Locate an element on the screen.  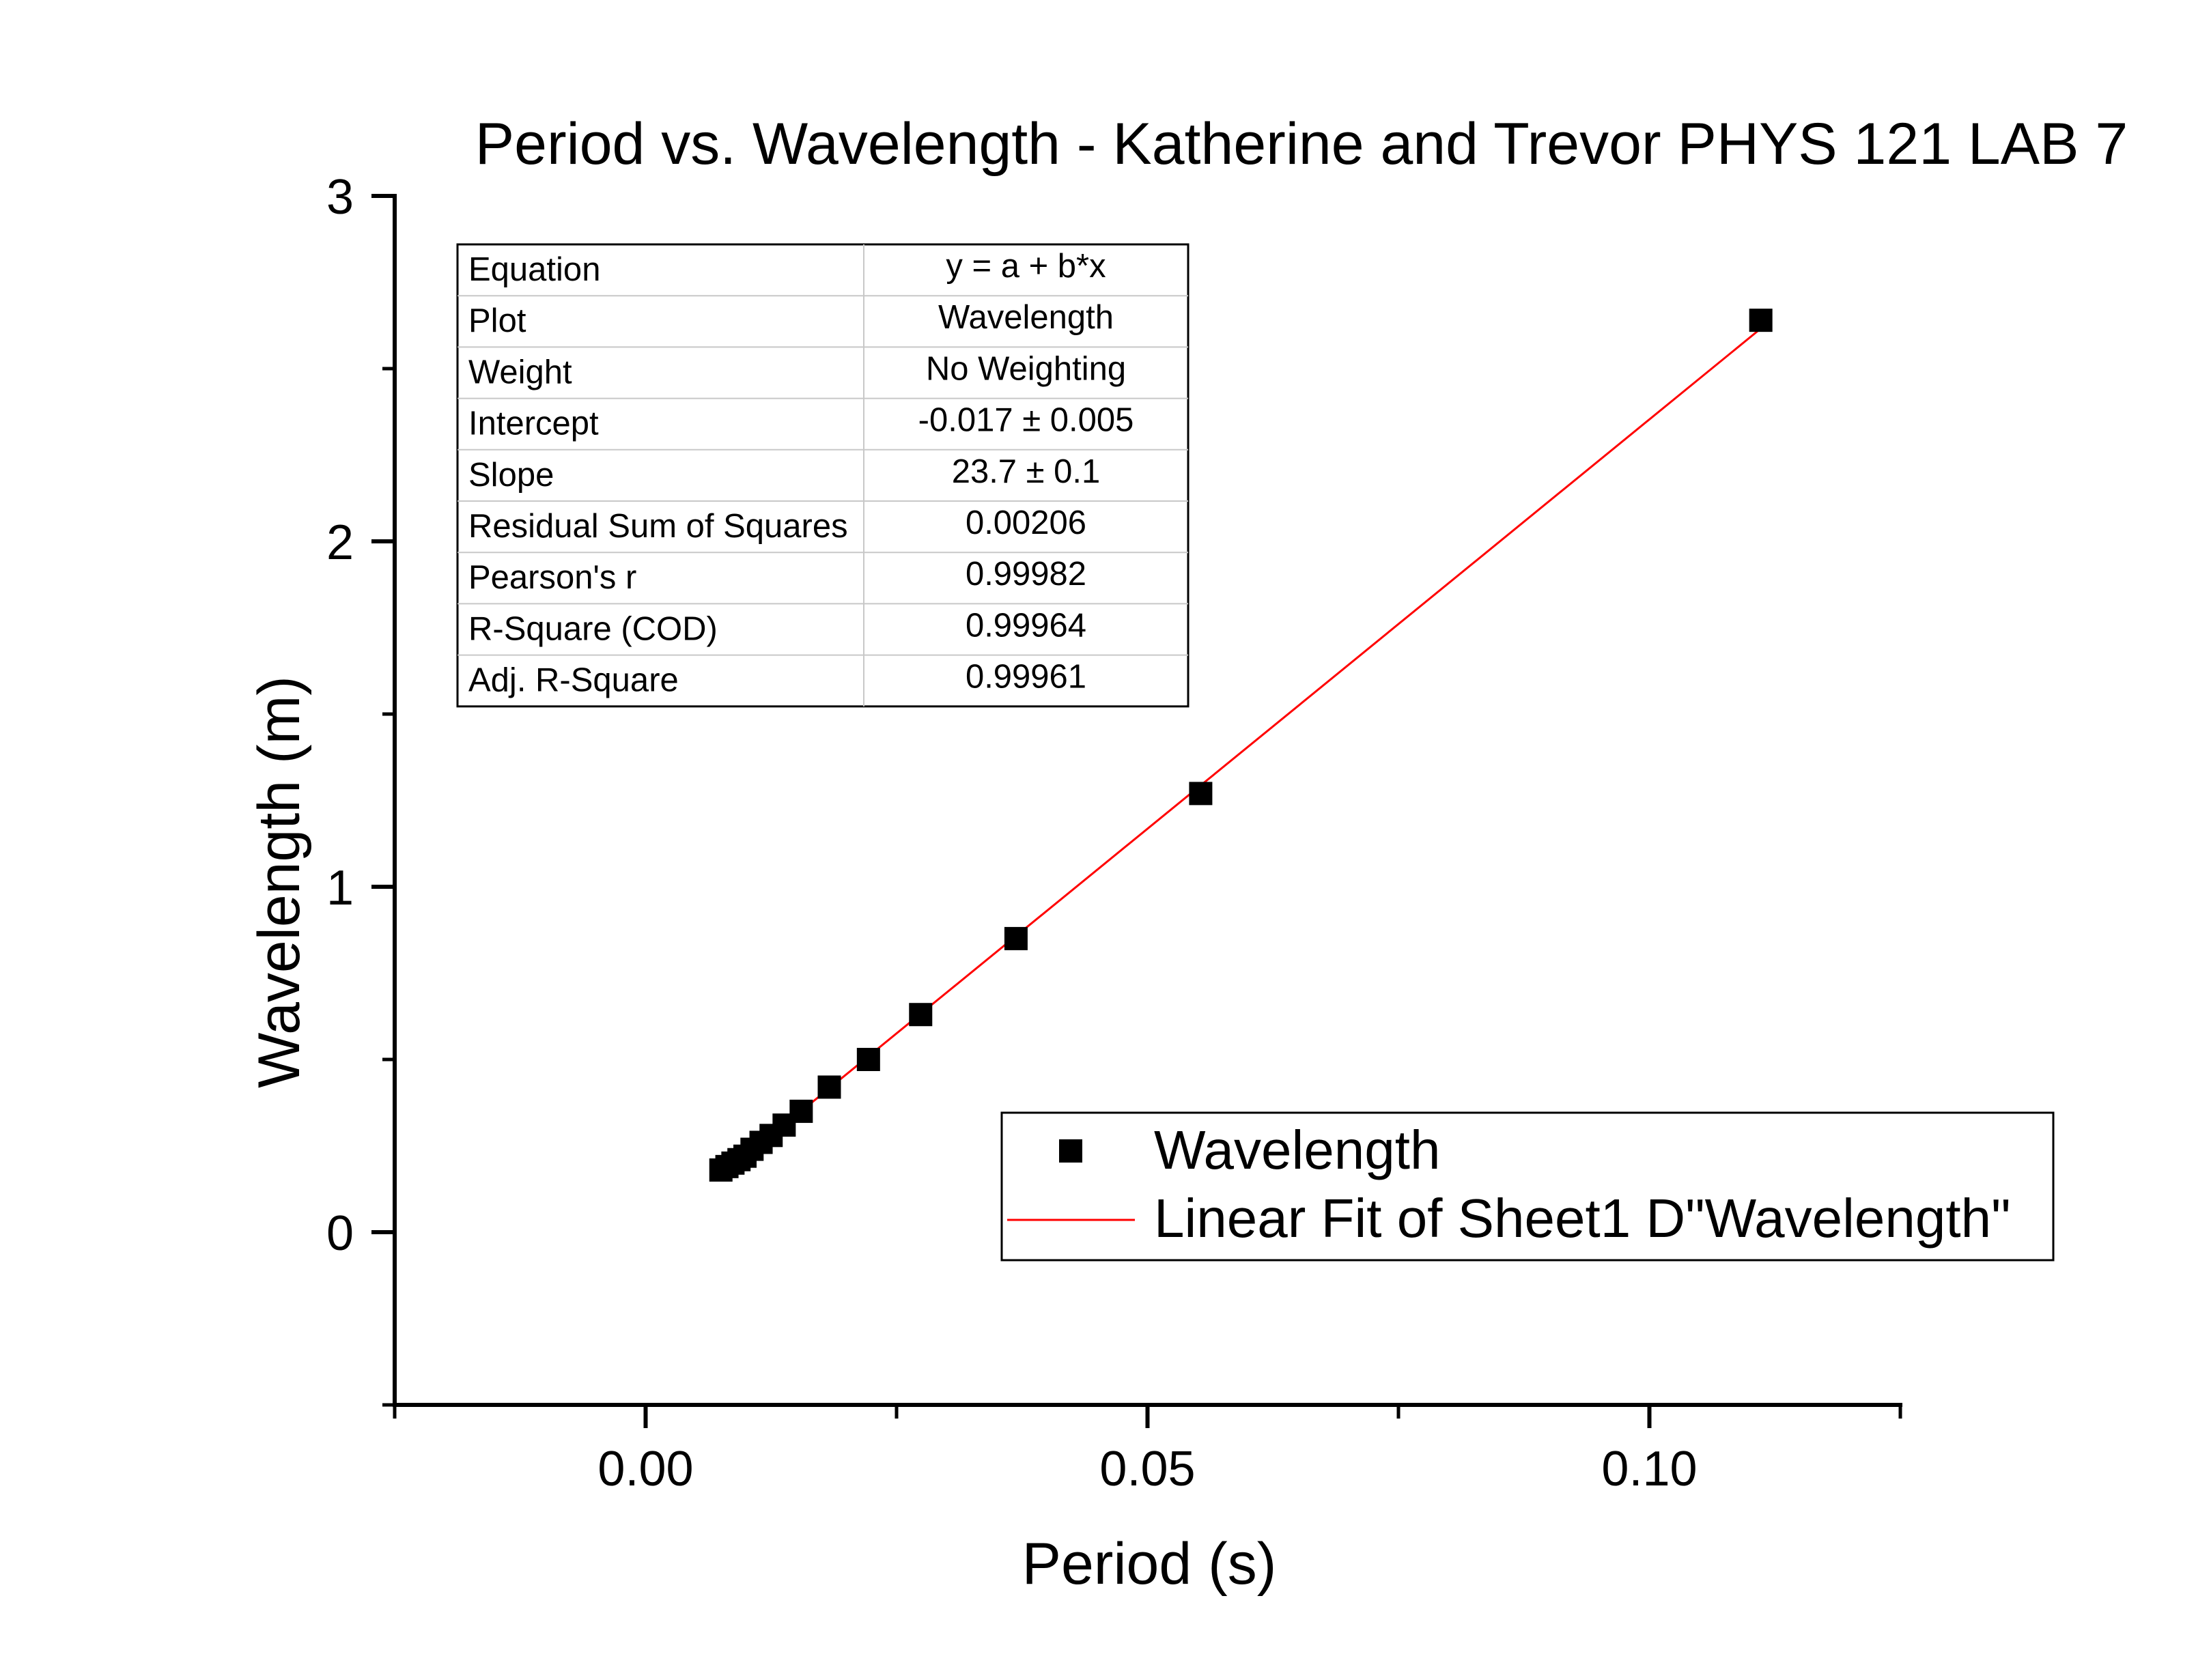
table-label-cell: Residual Sum of Squares is located at coordinates (658, 526).